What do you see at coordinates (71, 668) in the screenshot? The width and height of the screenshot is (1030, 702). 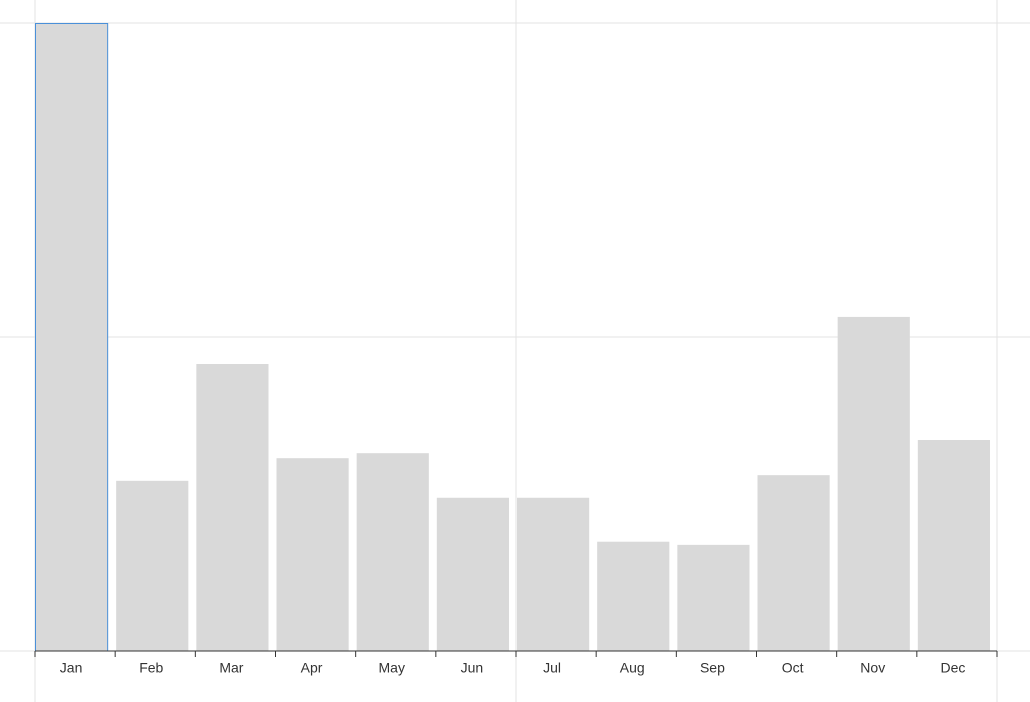 I see `x-tick-label: Jan` at bounding box center [71, 668].